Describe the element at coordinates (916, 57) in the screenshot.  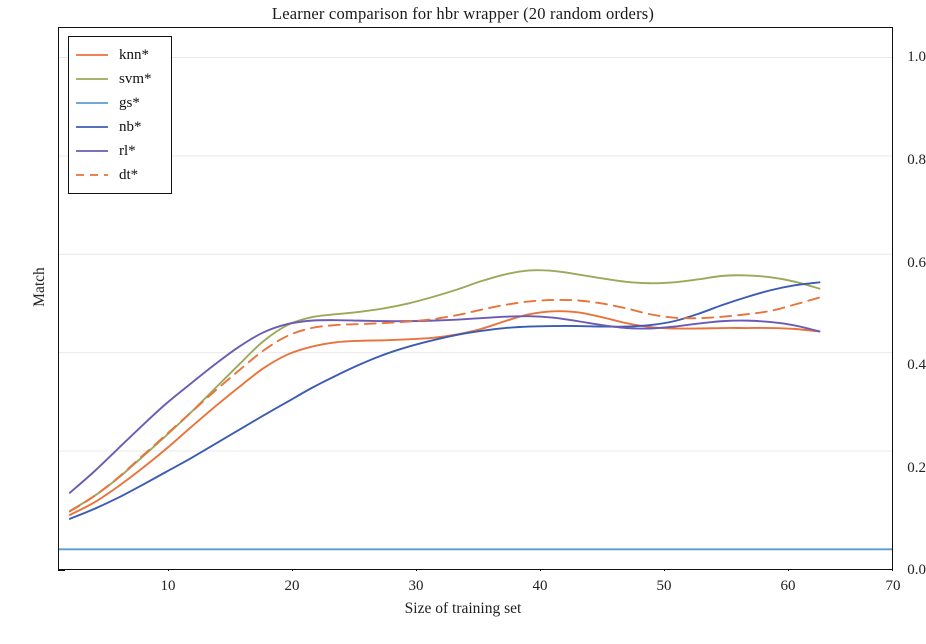
I see `y-tick-label: 1.0` at that location.